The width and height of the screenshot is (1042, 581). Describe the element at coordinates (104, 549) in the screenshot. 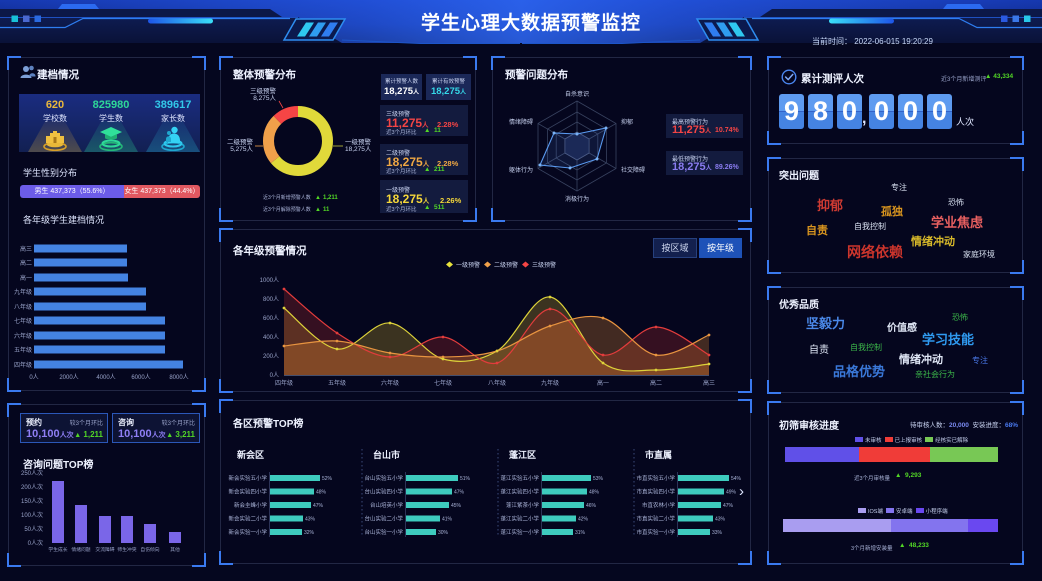

I see `svg-text: 交流障碍` at that location.